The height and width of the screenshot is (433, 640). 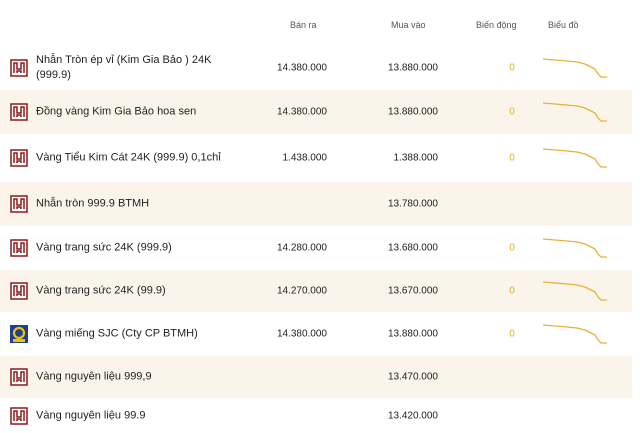 I want to click on product-name: Vàng Tiểu Kim Cát 24K (999.9) 0,1chỉ, so click(x=128, y=157).